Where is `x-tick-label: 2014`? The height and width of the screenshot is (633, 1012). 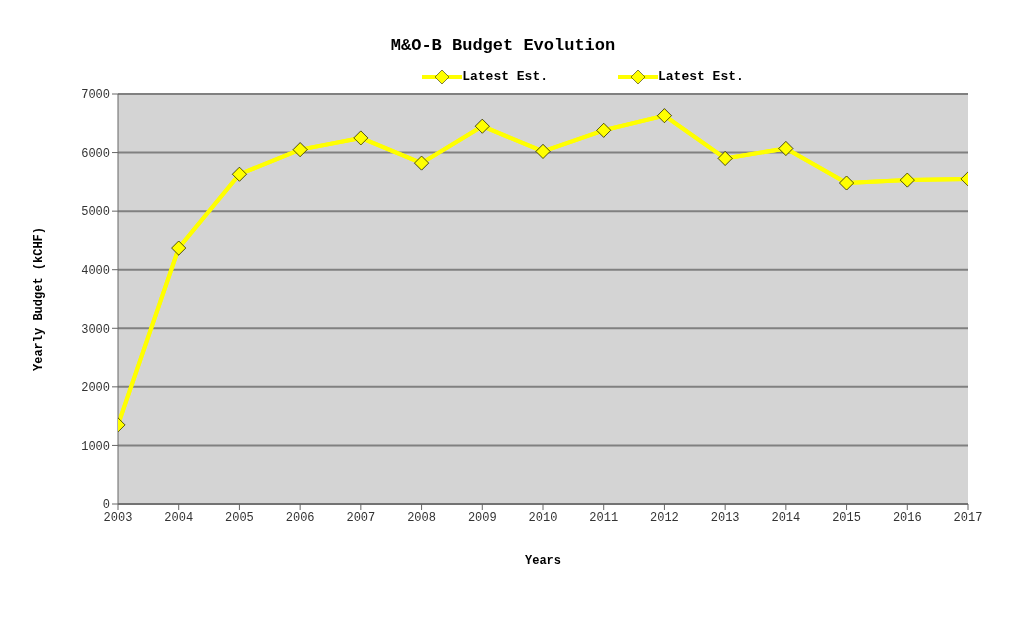
x-tick-label: 2014 is located at coordinates (786, 517).